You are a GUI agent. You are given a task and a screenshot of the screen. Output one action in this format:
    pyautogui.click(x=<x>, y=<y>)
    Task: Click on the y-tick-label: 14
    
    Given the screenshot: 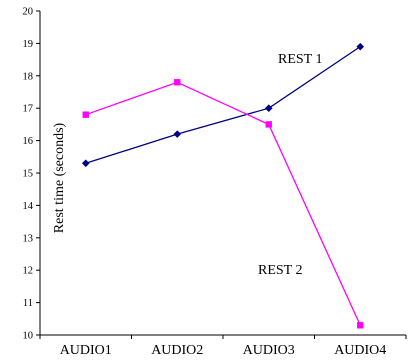 What is the action you would take?
    pyautogui.click(x=28, y=206)
    